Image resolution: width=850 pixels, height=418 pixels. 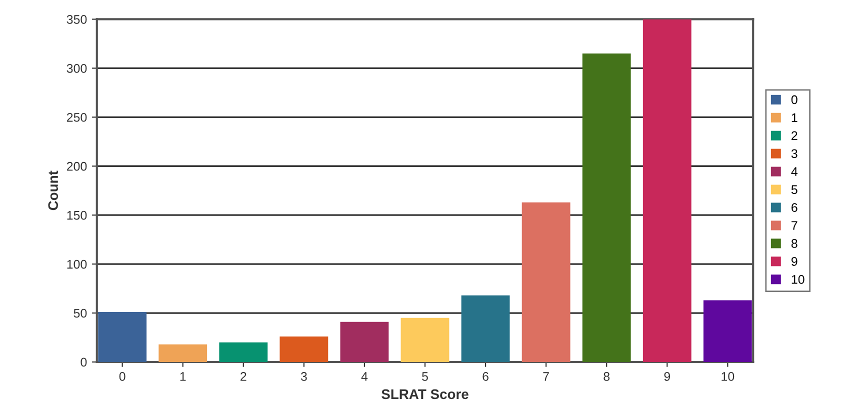 I want to click on legend-label: 0, so click(x=794, y=99).